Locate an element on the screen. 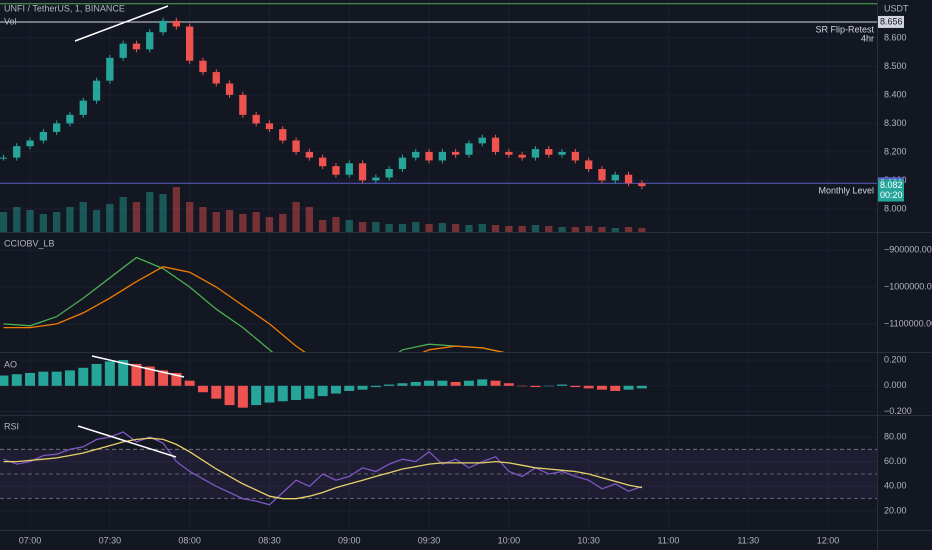 This screenshot has height=550, width=932. price-axis-label: −1100000.000 is located at coordinates (908, 323).